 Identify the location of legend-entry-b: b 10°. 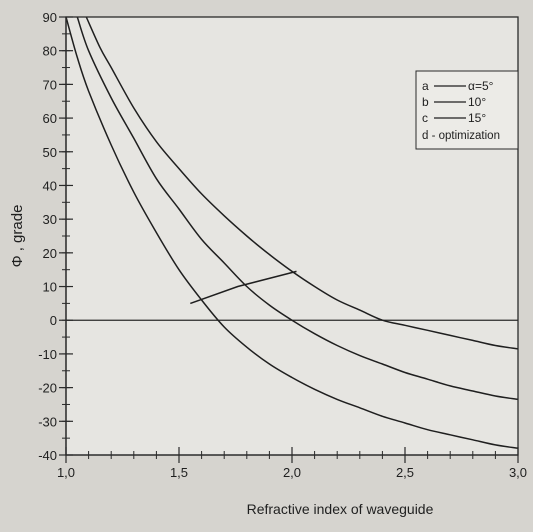
(454, 102).